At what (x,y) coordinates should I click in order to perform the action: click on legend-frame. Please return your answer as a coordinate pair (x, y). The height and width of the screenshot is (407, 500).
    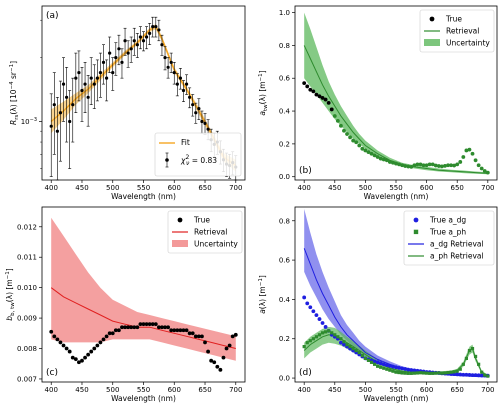
    Looking at the image, I should click on (449, 238).